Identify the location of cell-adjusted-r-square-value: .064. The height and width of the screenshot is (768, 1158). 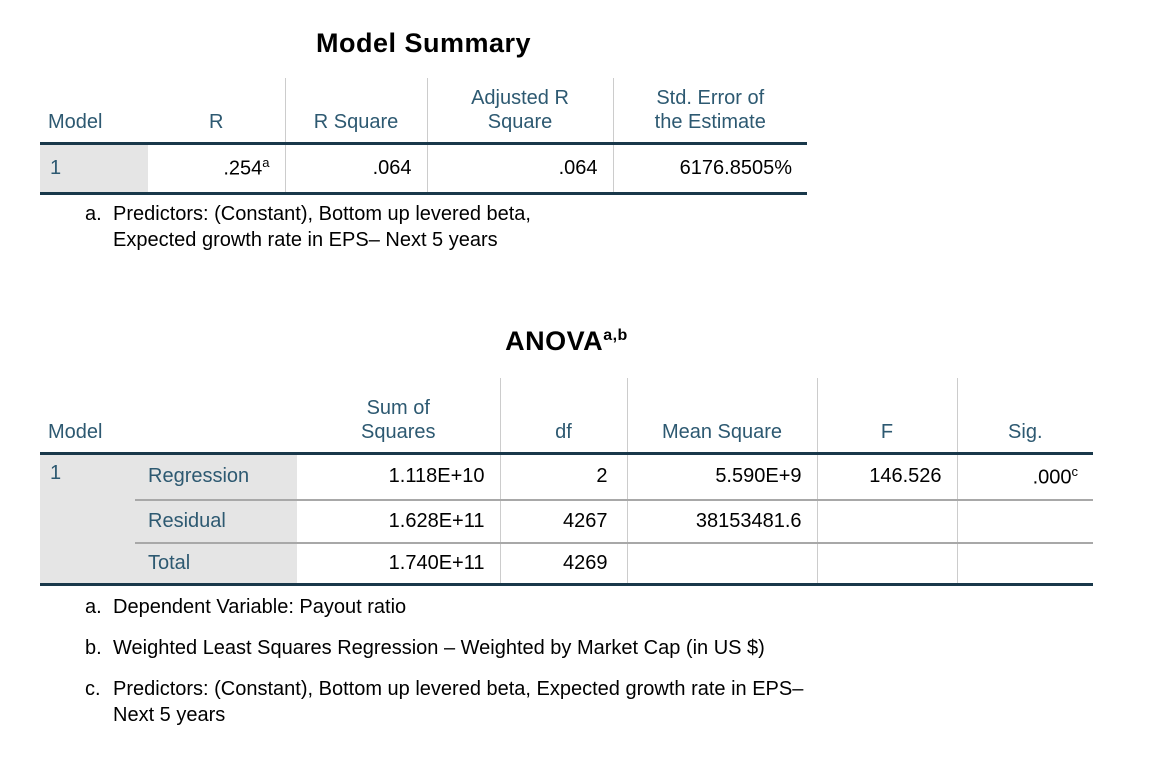
(519, 169).